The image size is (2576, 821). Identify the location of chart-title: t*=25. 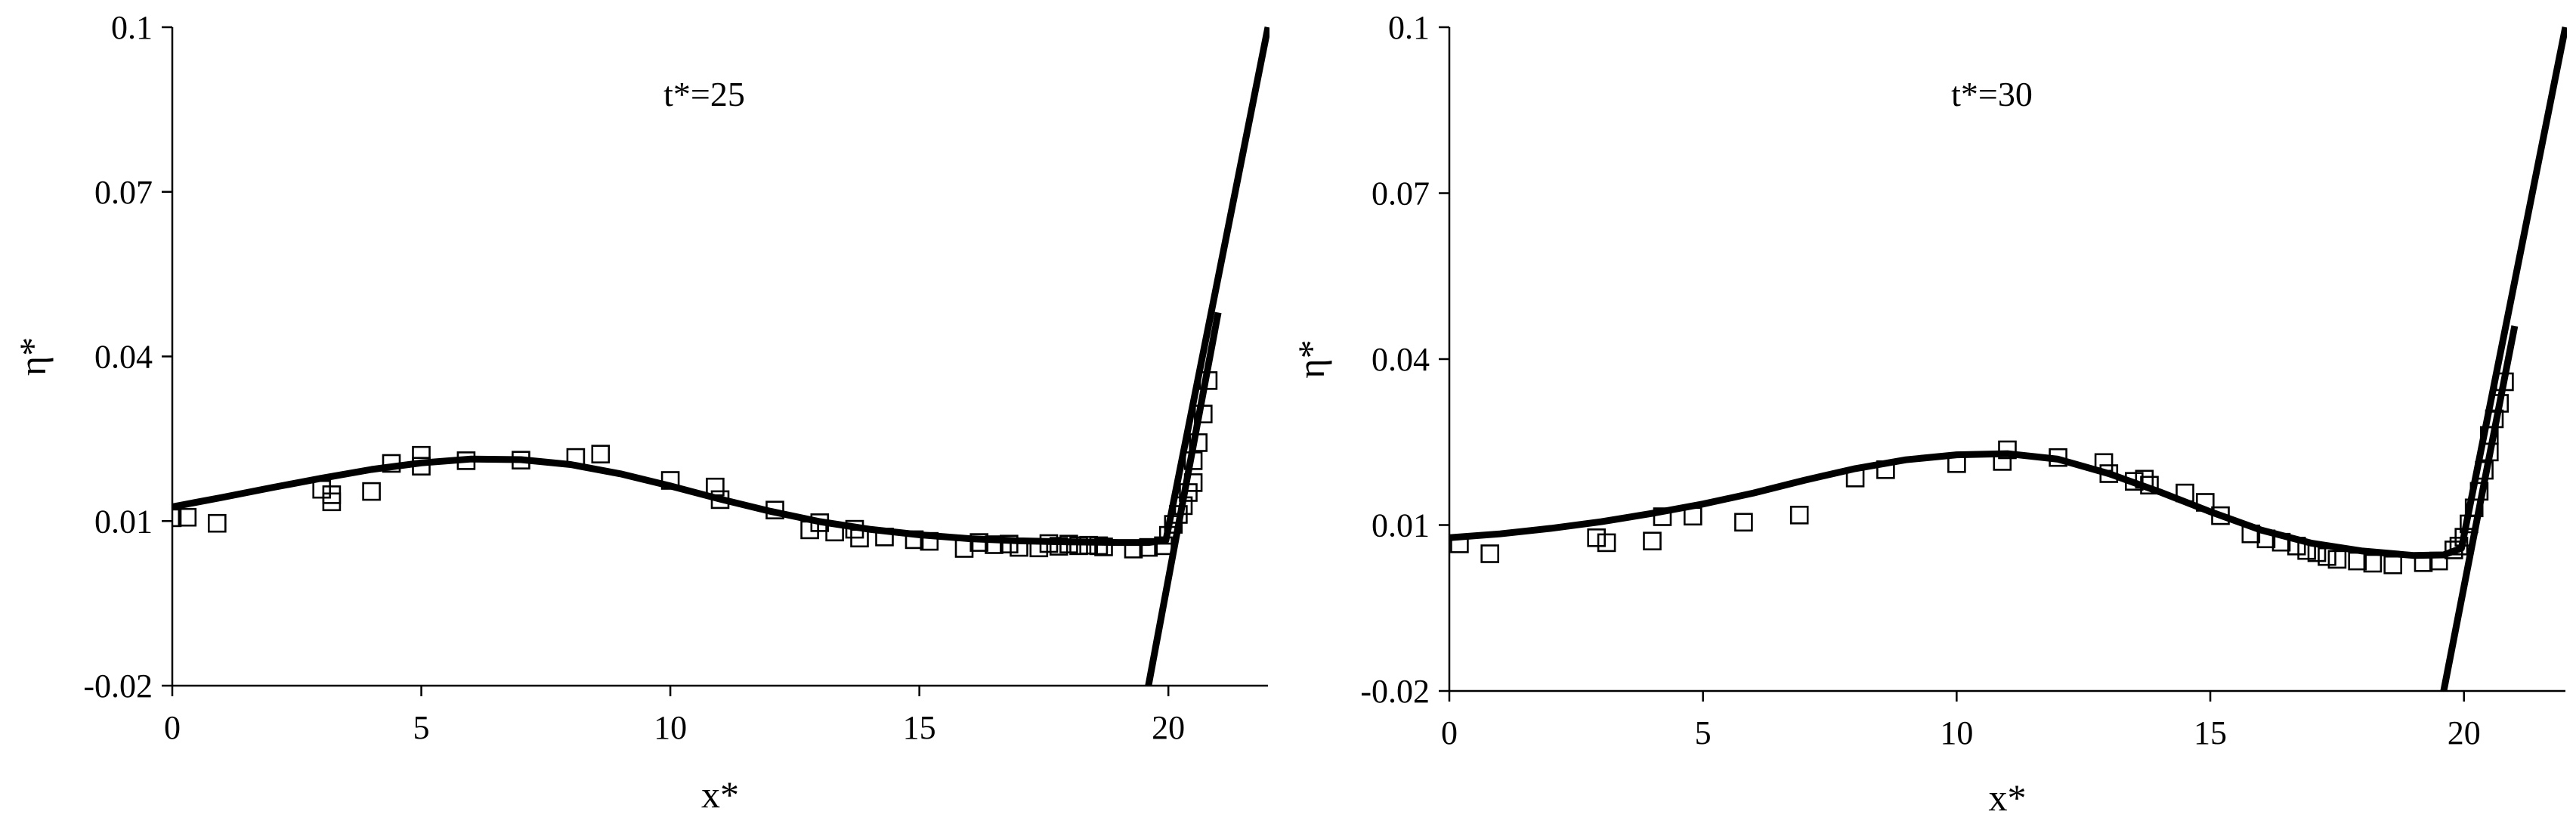
(704, 94).